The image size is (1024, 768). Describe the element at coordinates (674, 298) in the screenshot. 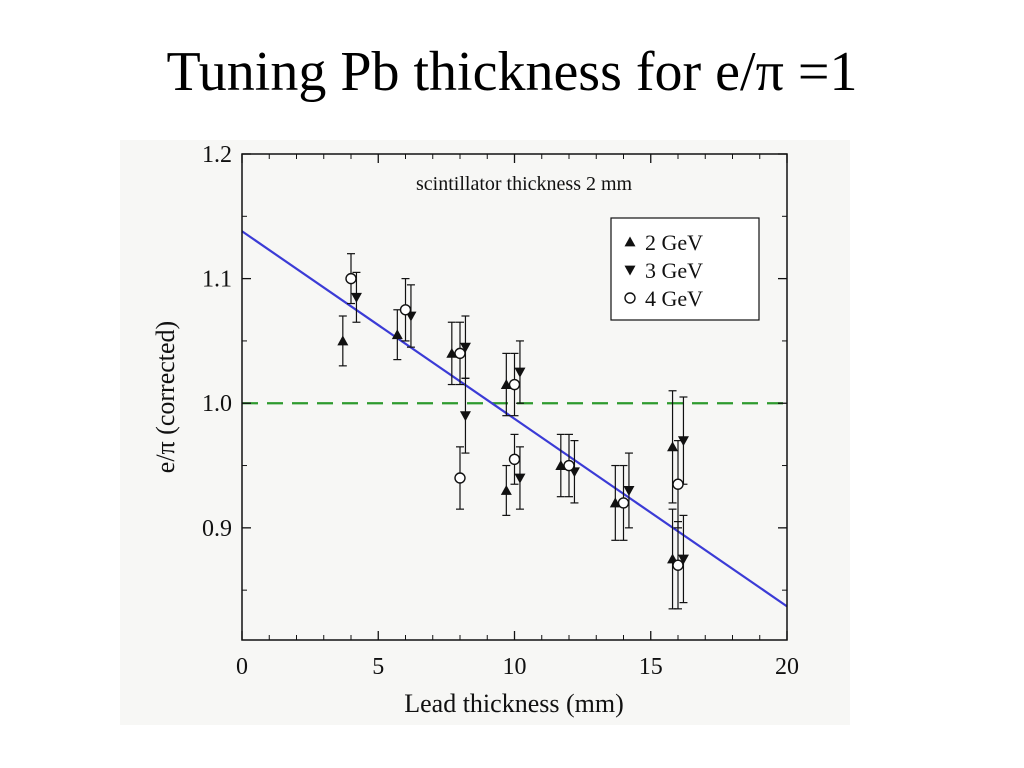

I see `legend-label: 4 GeV` at that location.